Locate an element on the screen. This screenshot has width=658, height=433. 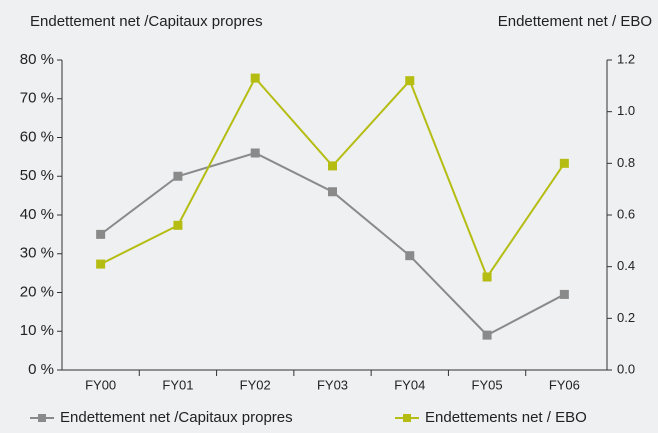
y2-tick-label: 0.8 is located at coordinates (626, 162).